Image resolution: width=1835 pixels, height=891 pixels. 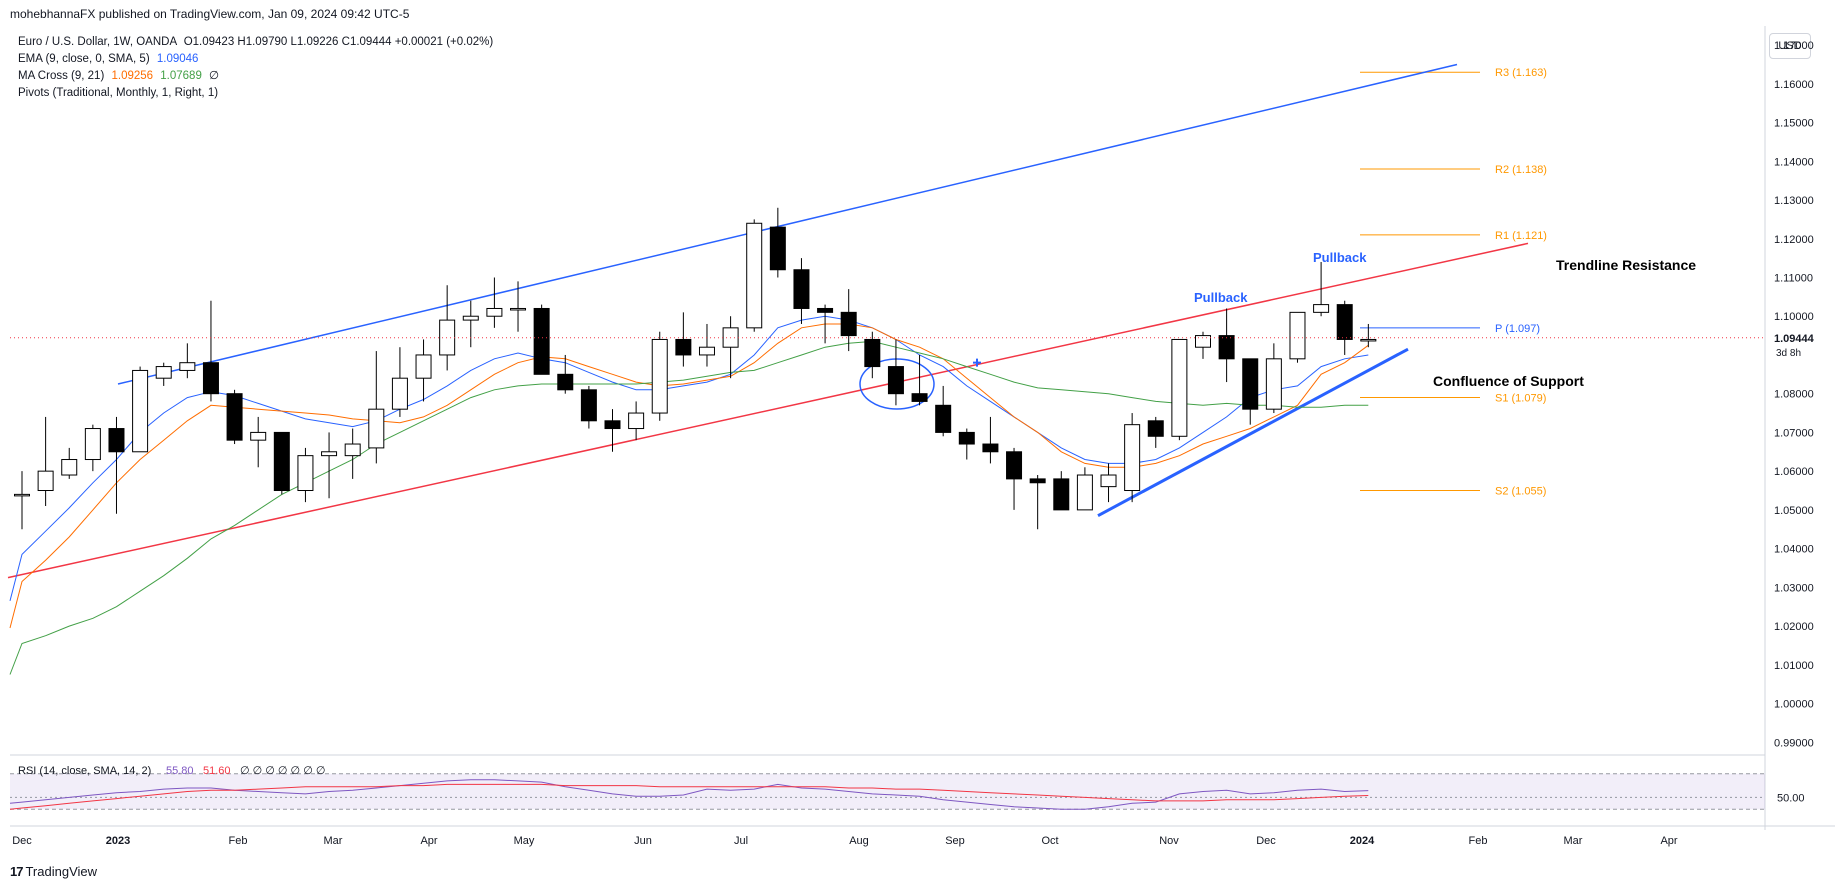 I want to click on y-tick-label: 1.08000, so click(x=1794, y=395).